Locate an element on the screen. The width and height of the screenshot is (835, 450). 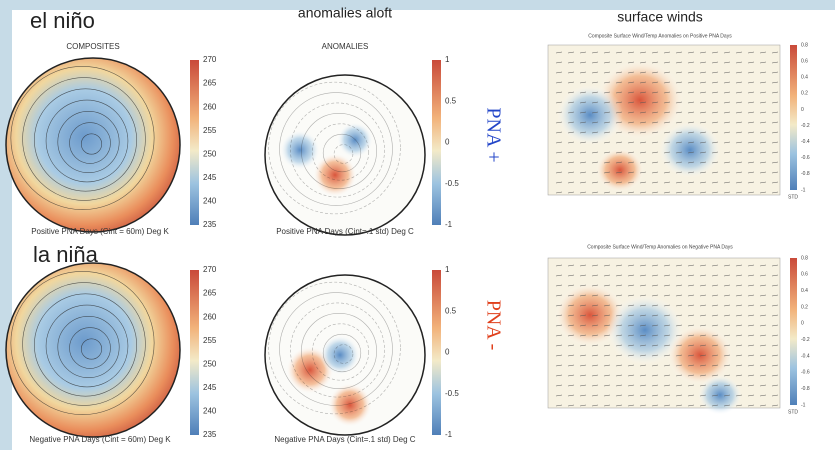
colorbar-tick-label: -0.8 is located at coordinates (805, 389).